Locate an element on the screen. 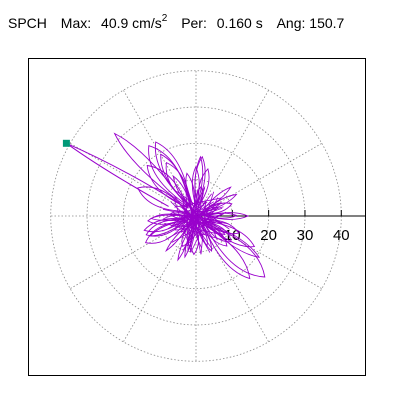 Image resolution: width=400 pixels, height=400 pixels. max-marker-layer is located at coordinates (66, 143).